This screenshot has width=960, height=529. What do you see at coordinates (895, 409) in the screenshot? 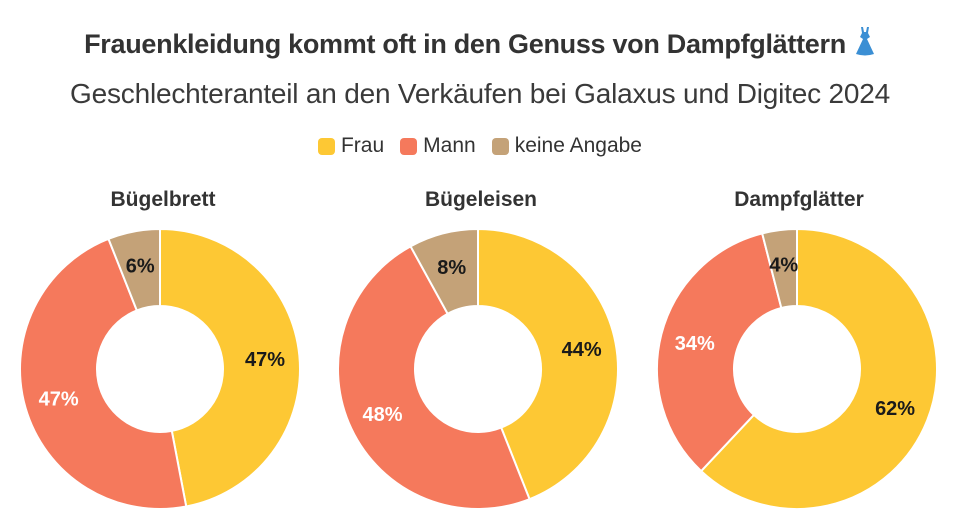
I see `label-dampfglaetter-frau: 62%` at bounding box center [895, 409].